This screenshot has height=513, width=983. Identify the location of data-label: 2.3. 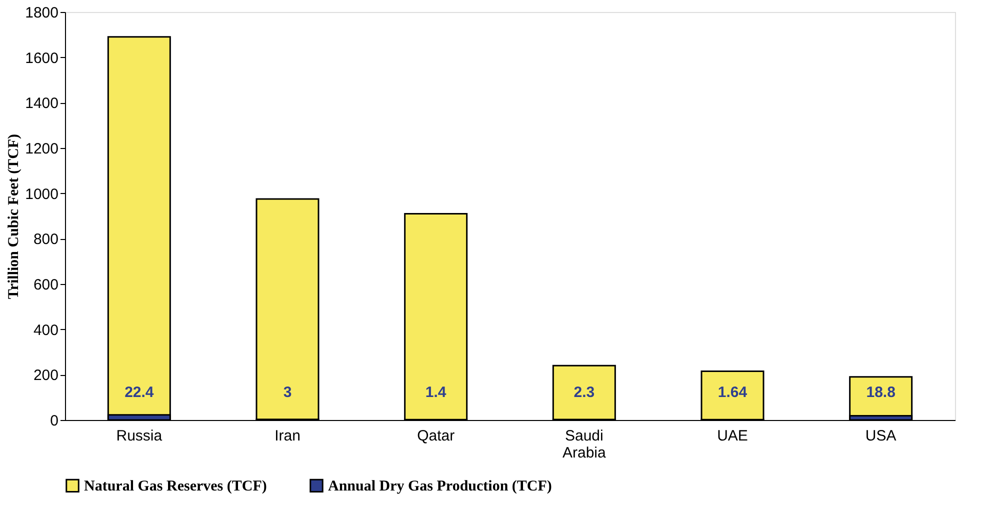
(584, 392).